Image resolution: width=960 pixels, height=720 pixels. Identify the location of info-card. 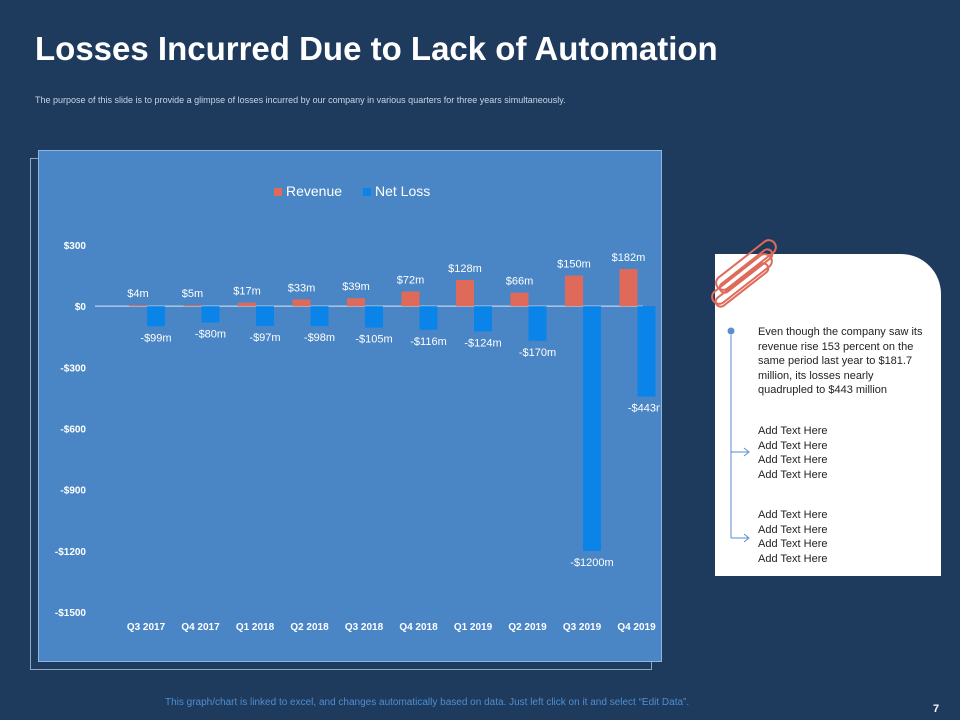
(828, 415).